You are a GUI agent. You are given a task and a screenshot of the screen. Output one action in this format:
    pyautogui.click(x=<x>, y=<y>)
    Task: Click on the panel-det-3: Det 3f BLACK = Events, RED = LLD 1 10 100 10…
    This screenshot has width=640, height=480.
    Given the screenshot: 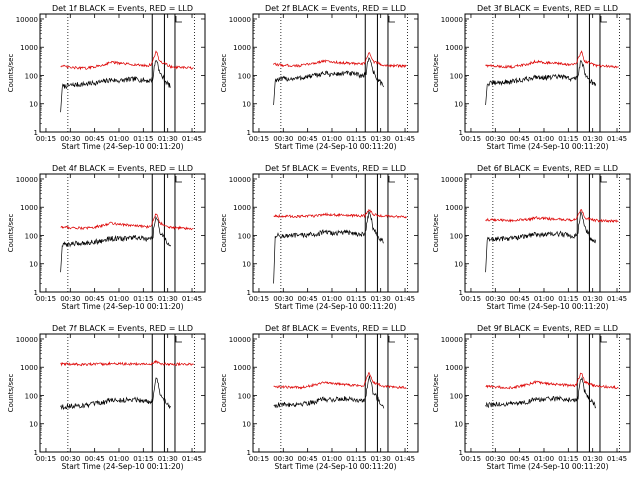 What is the action you would take?
    pyautogui.click(x=531, y=77)
    